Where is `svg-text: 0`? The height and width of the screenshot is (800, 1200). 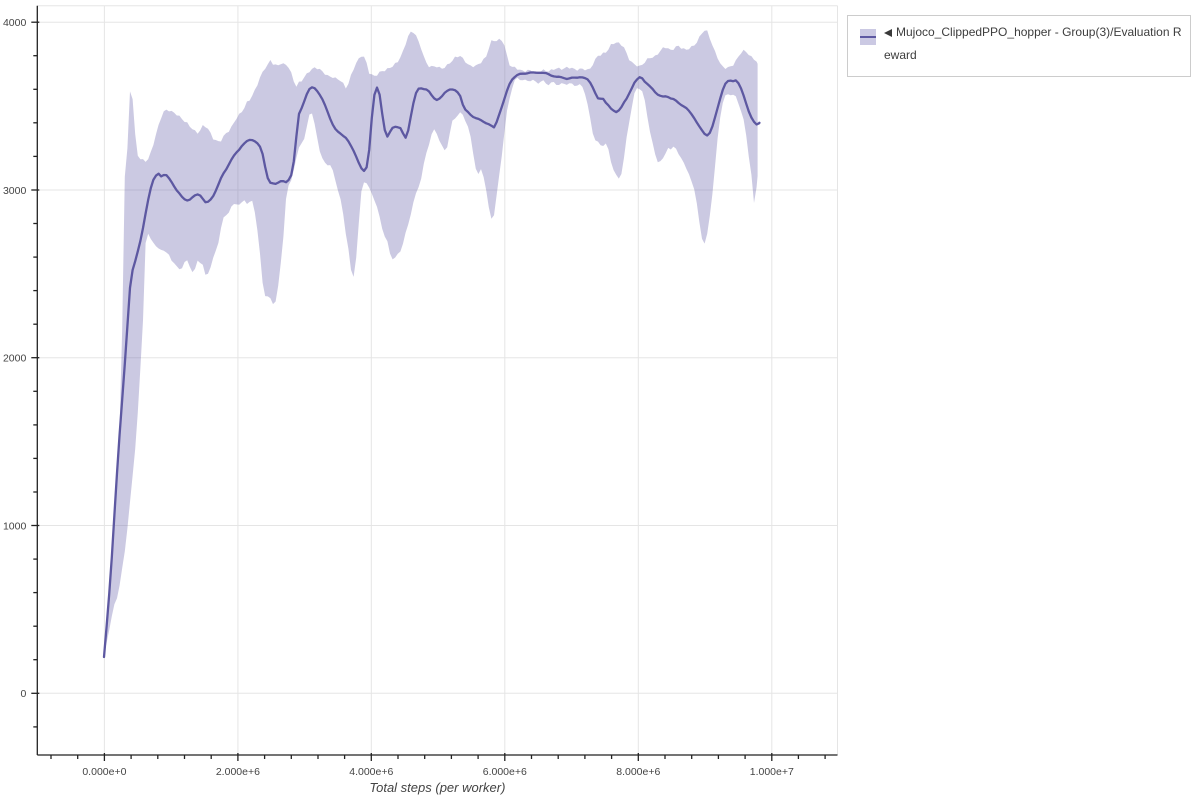 svg-text: 0 is located at coordinates (23, 694).